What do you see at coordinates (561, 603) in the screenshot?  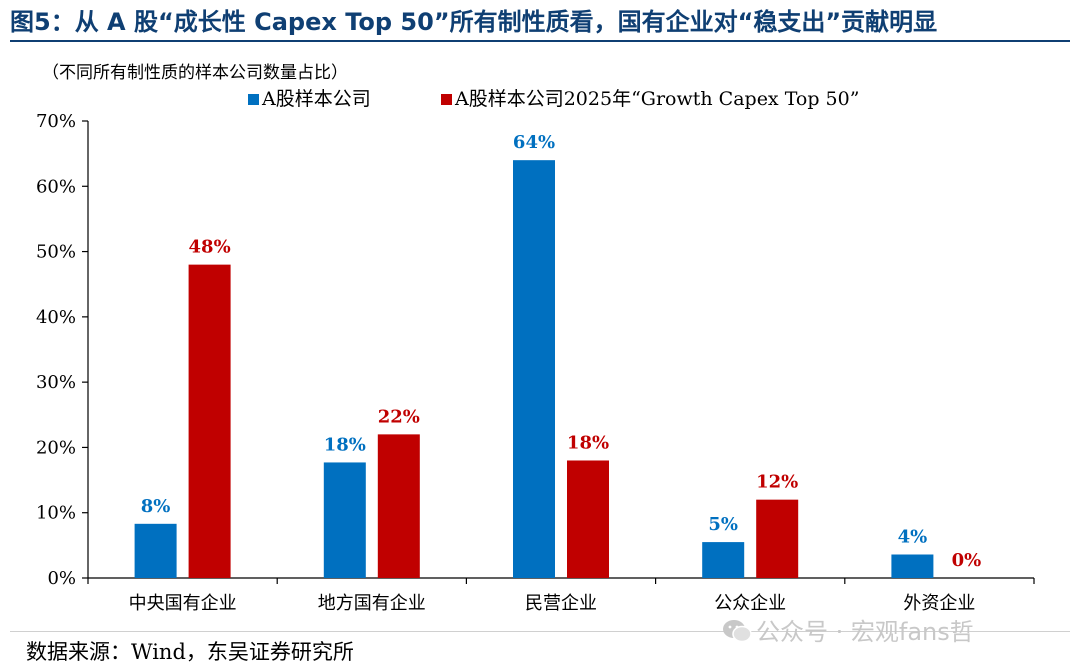 I see `x-category-label: 民营企业` at bounding box center [561, 603].